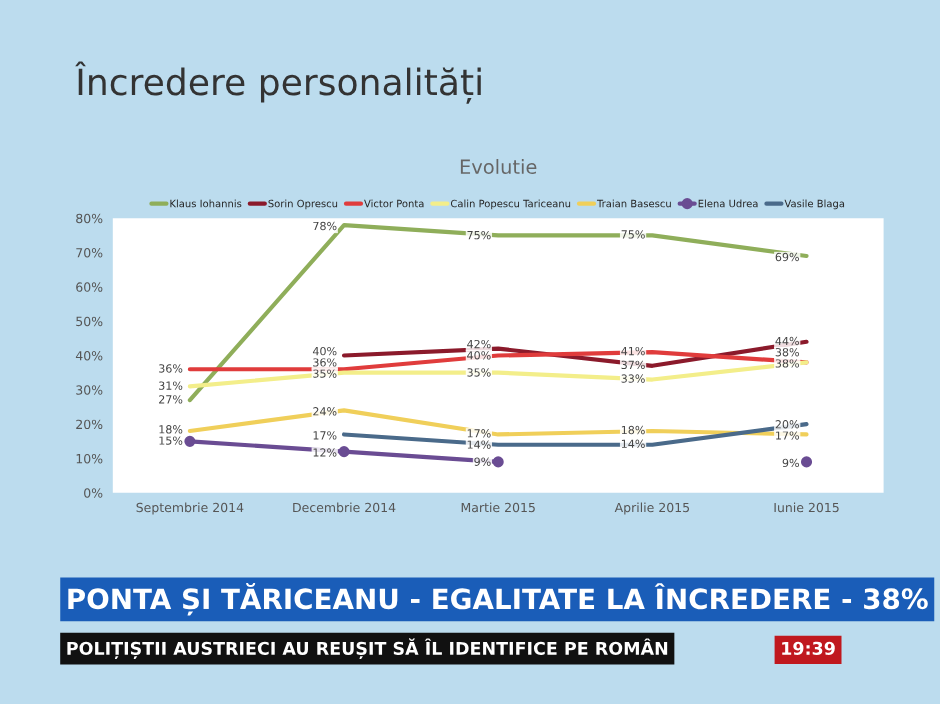  What do you see at coordinates (278, 82) in the screenshot?
I see `chart-title: Încredere personalități` at bounding box center [278, 82].